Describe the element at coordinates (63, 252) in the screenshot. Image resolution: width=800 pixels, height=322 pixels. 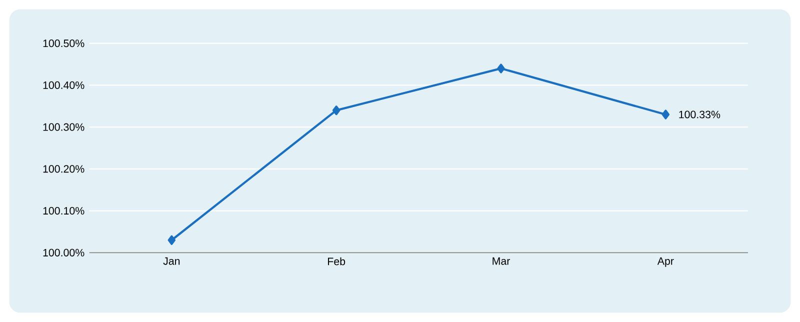
I see `y-tick-label: 100.00%` at that location.